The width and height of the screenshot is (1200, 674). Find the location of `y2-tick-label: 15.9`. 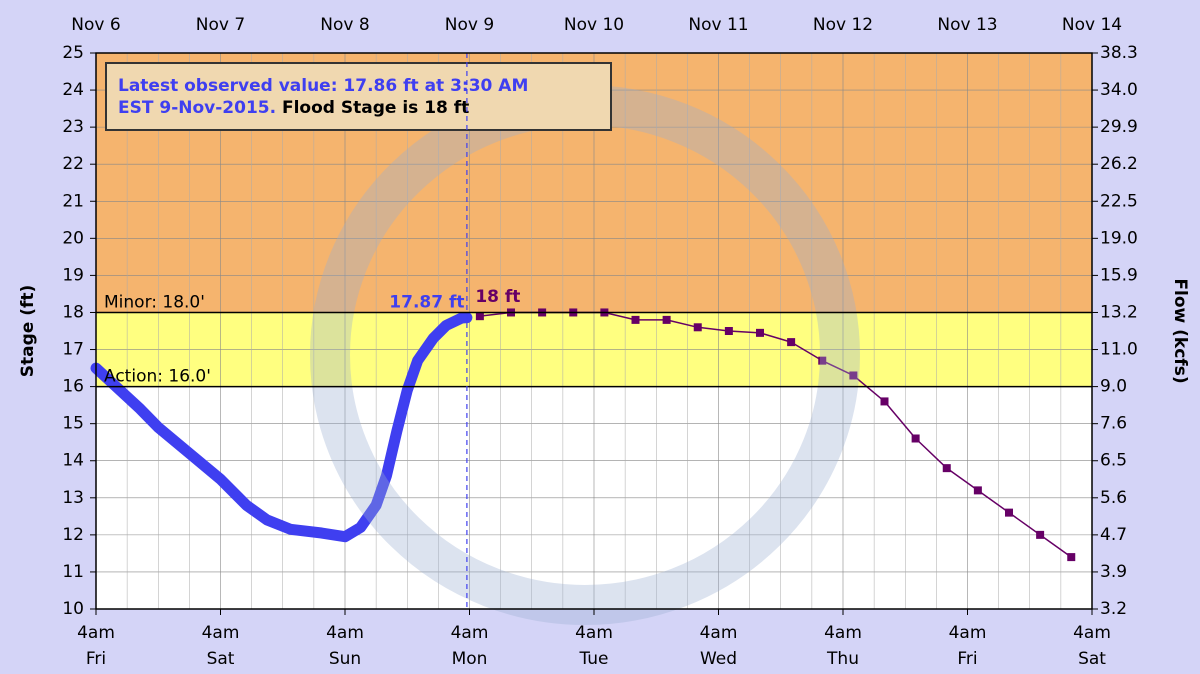

y2-tick-label: 15.9 is located at coordinates (1119, 275).